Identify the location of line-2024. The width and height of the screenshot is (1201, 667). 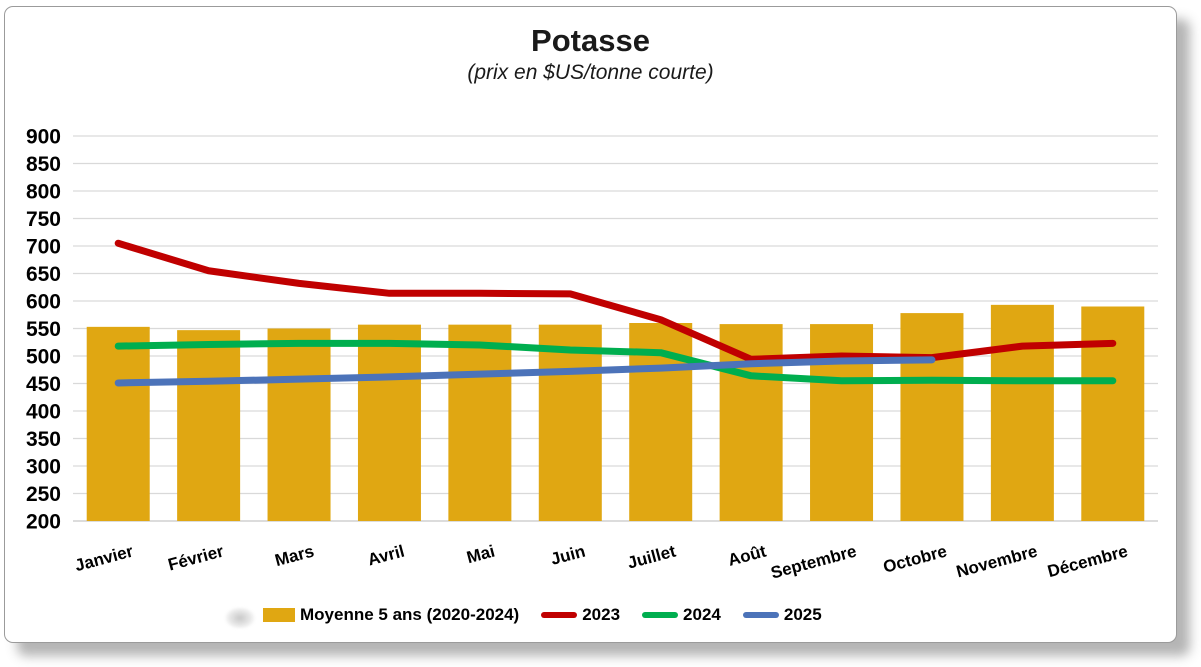
(615, 362).